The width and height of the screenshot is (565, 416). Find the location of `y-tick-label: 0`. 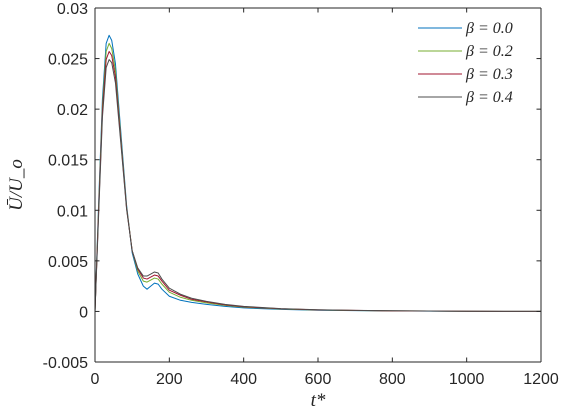

y-tick-label: 0 is located at coordinates (83, 312).